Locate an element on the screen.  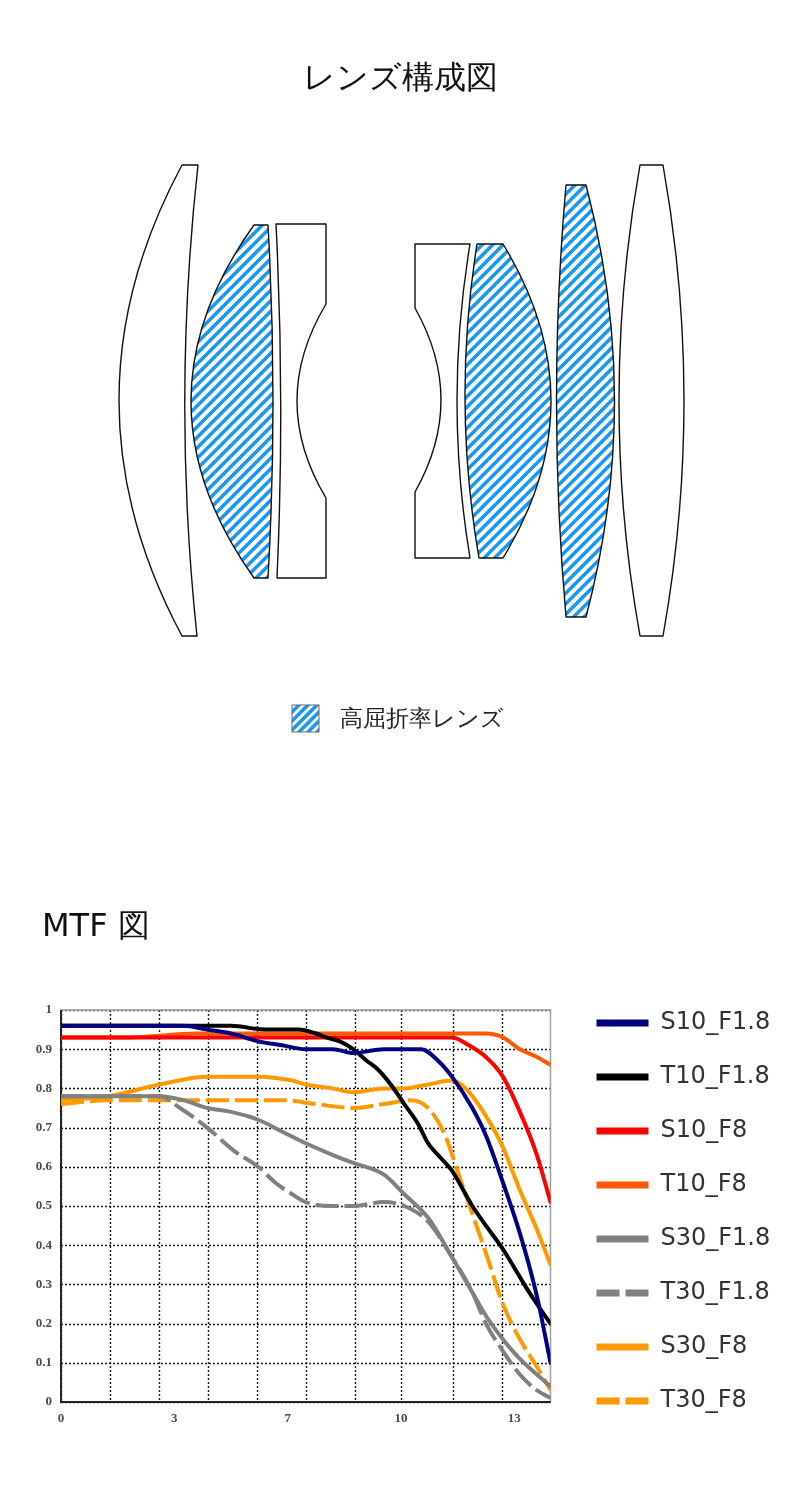
x-tick-label: 7 is located at coordinates (288, 1418).